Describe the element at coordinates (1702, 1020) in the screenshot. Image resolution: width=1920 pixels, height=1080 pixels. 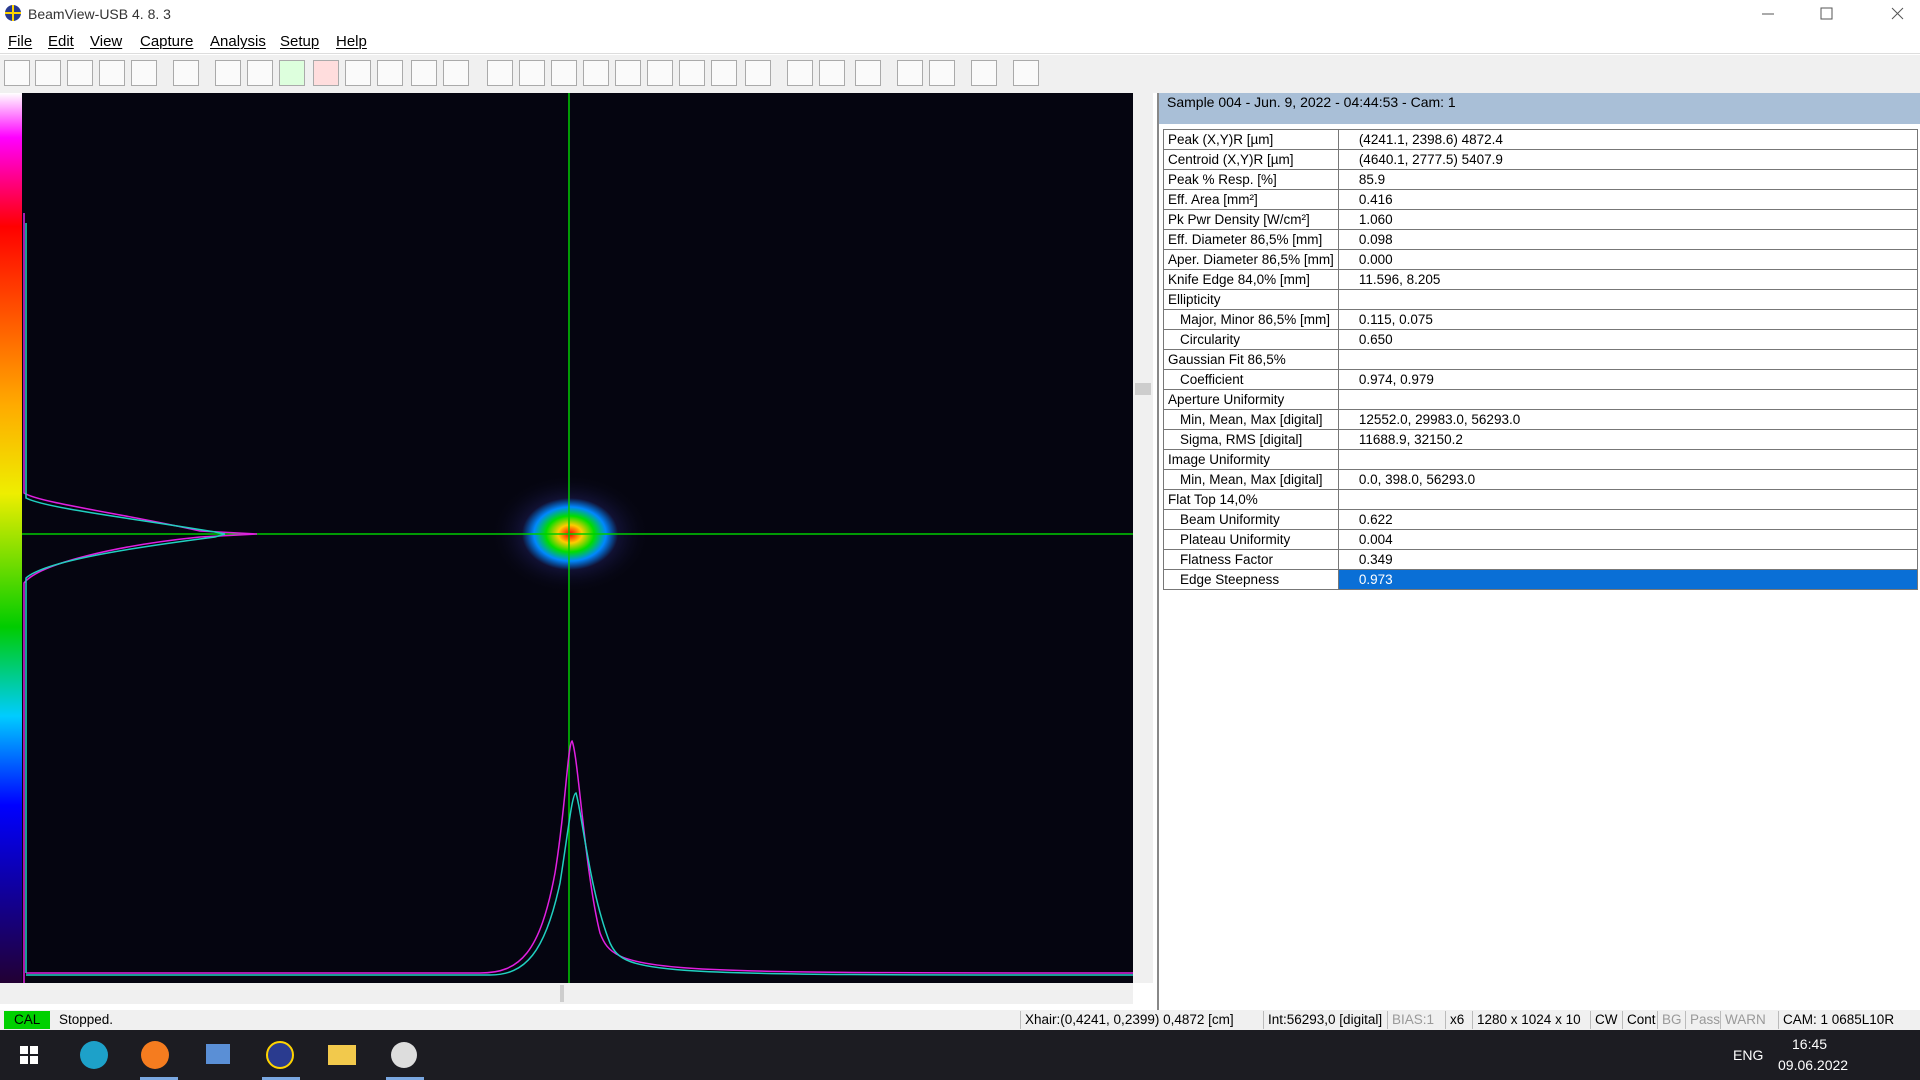
I see `status-item: Pass` at that location.